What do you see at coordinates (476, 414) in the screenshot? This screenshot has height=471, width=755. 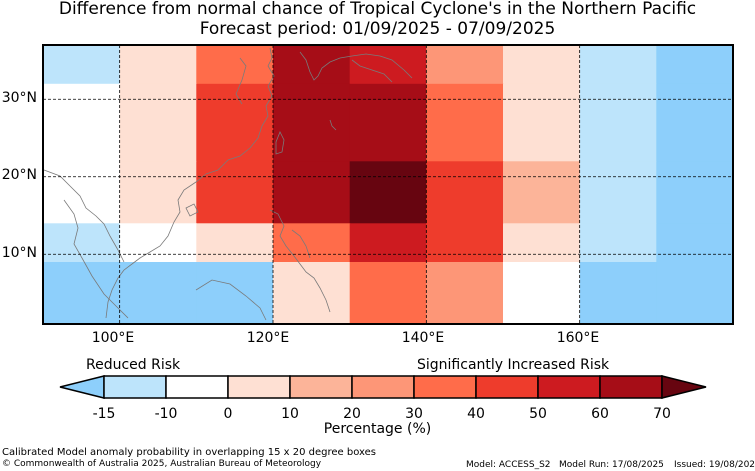 I see `colorbar-tick: 40` at bounding box center [476, 414].